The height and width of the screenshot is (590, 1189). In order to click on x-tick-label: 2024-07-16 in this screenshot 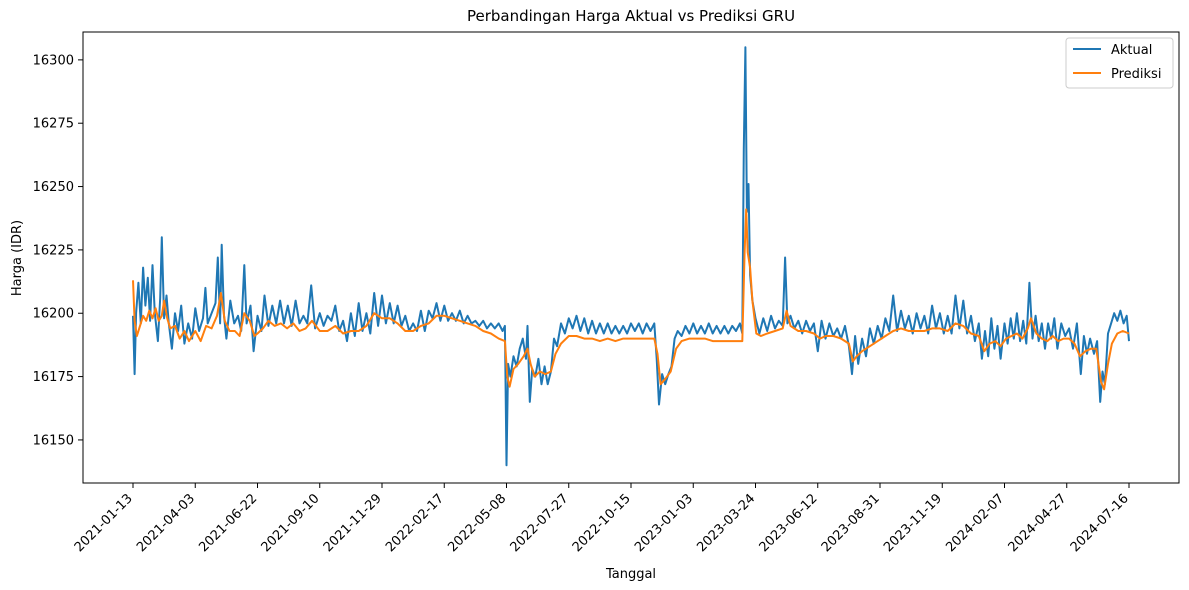, I will do `click(1100, 523)`.